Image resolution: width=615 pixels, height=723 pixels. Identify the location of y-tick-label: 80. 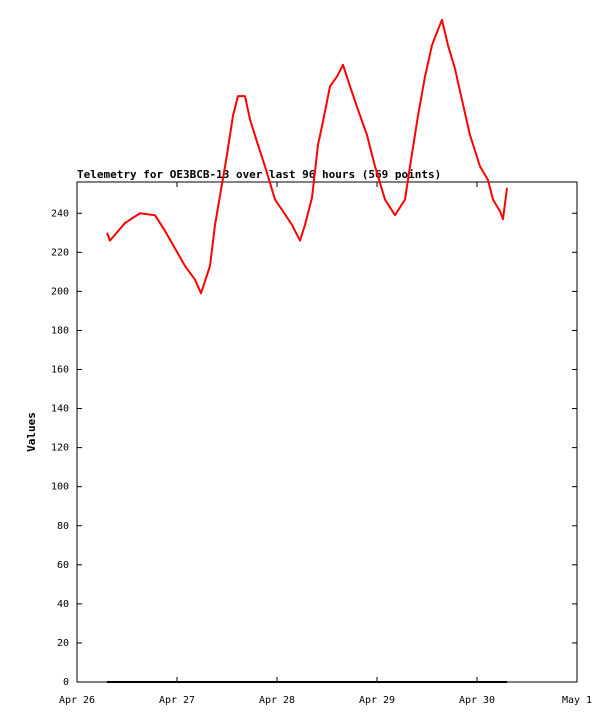
(63, 526).